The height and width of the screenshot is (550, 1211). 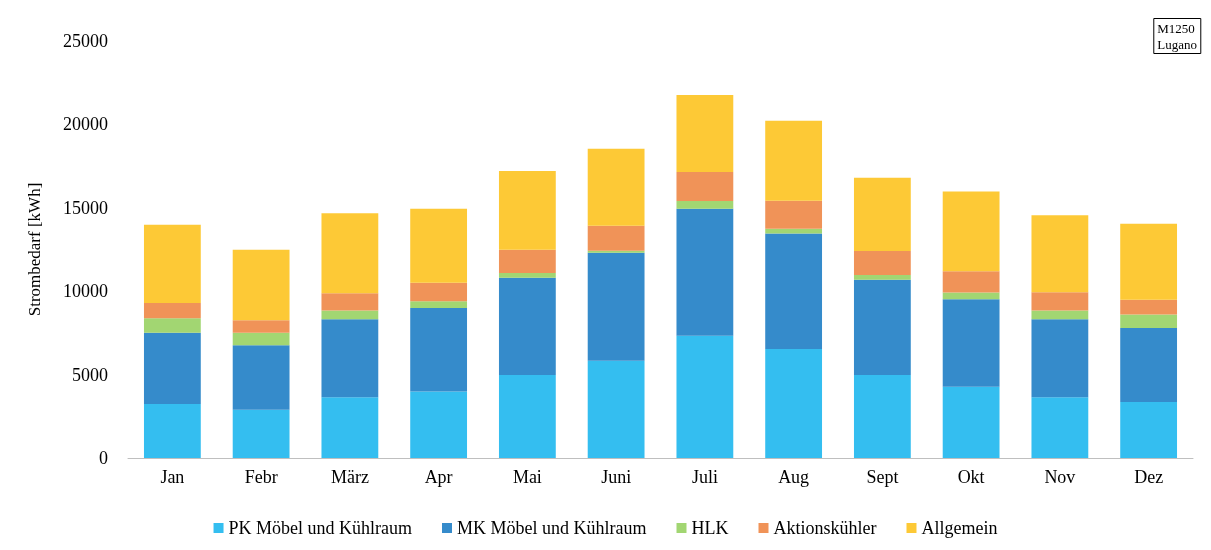 What do you see at coordinates (349, 477) in the screenshot?
I see `x-tick-label: März` at bounding box center [349, 477].